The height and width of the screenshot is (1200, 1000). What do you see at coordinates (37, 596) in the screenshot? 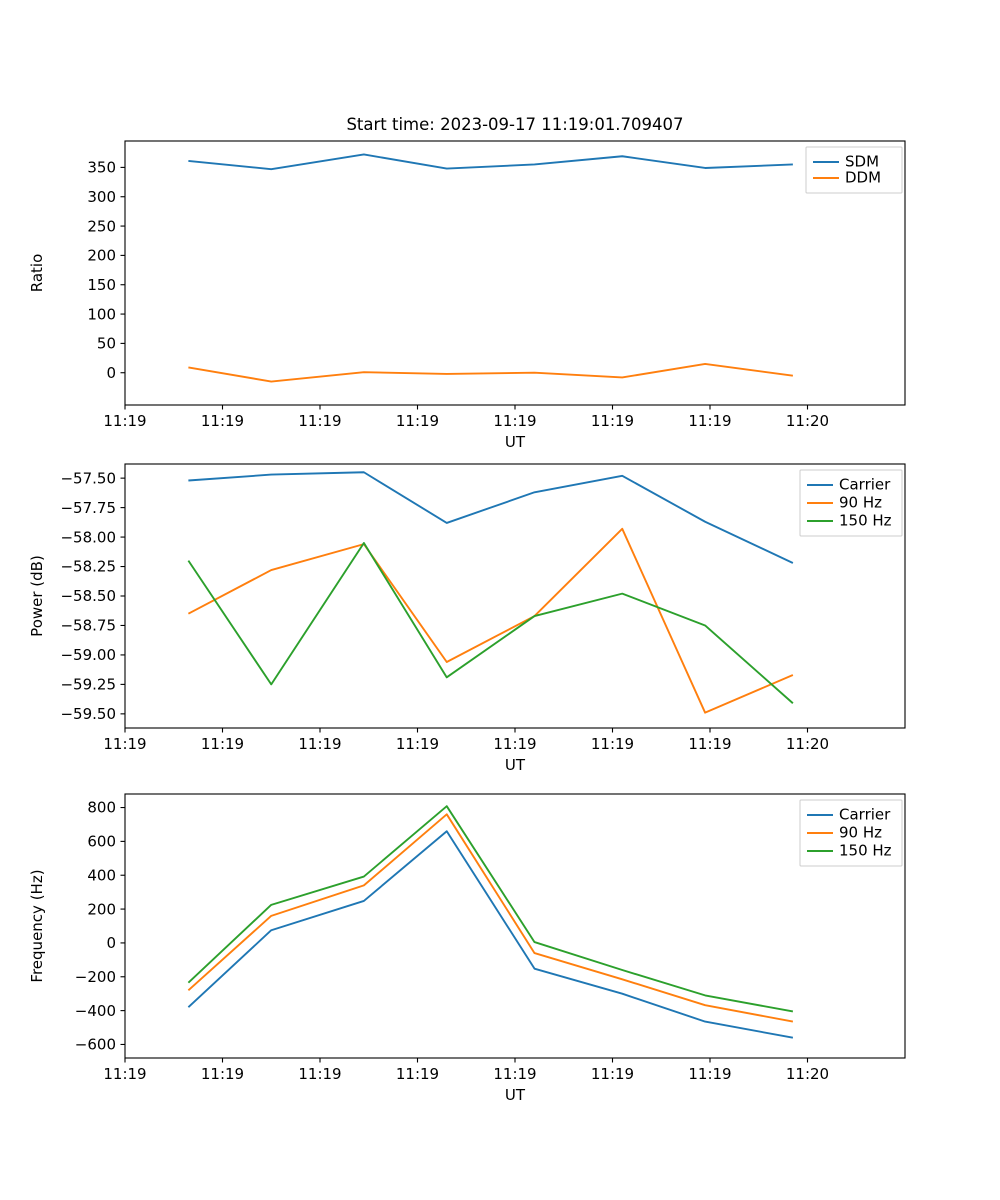
I see `power-ylabel: Power (dB)` at bounding box center [37, 596].